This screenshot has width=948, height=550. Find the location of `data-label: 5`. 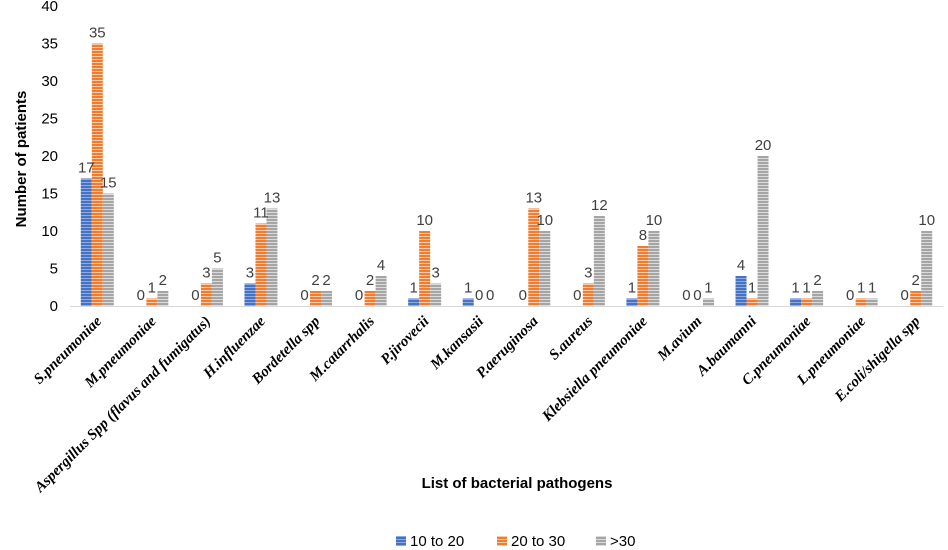

data-label: 5 is located at coordinates (217, 258).